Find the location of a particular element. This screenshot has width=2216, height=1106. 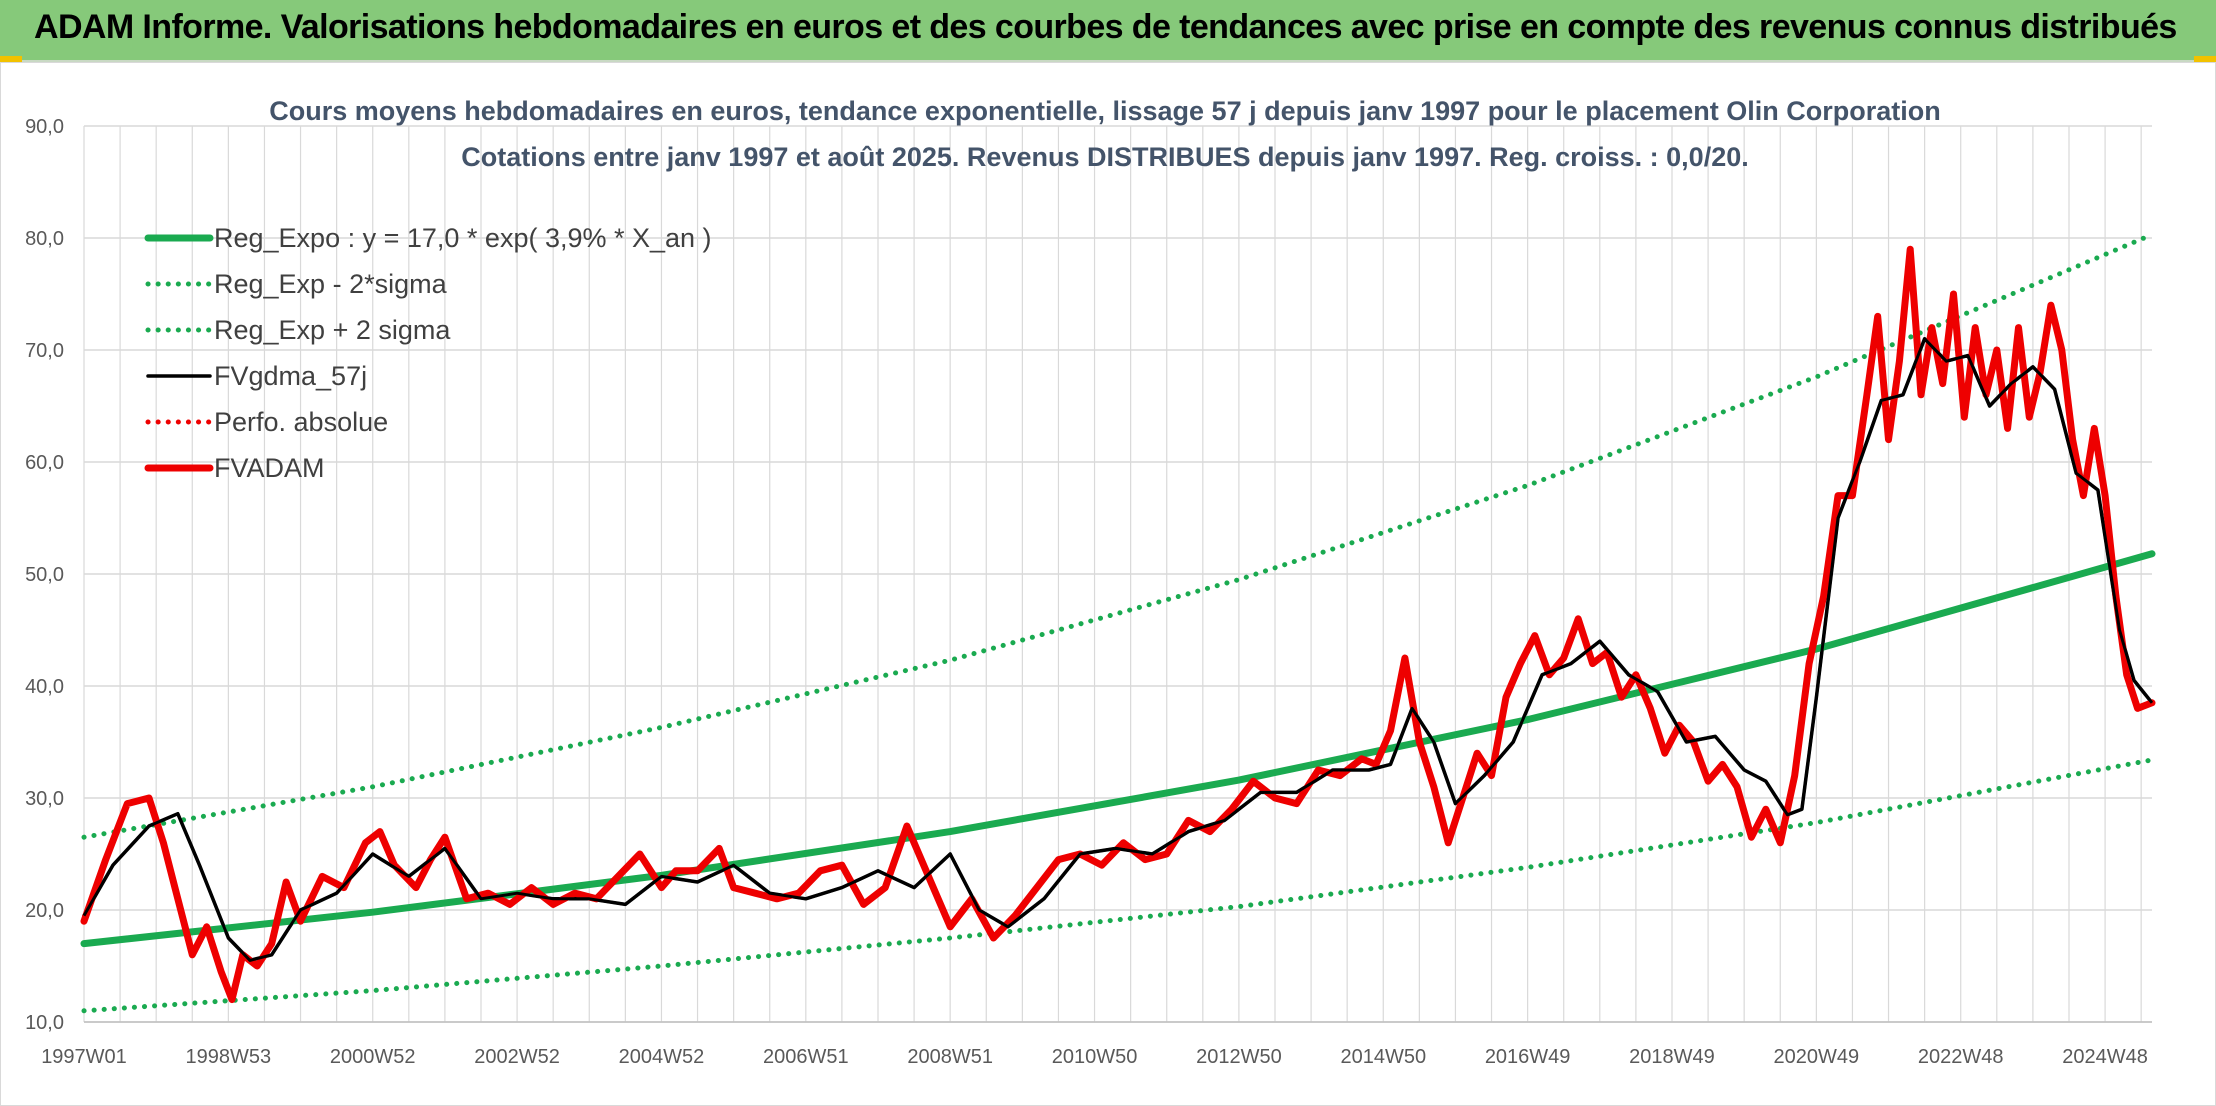

x-tick-label: 2008W51 is located at coordinates (950, 1057).